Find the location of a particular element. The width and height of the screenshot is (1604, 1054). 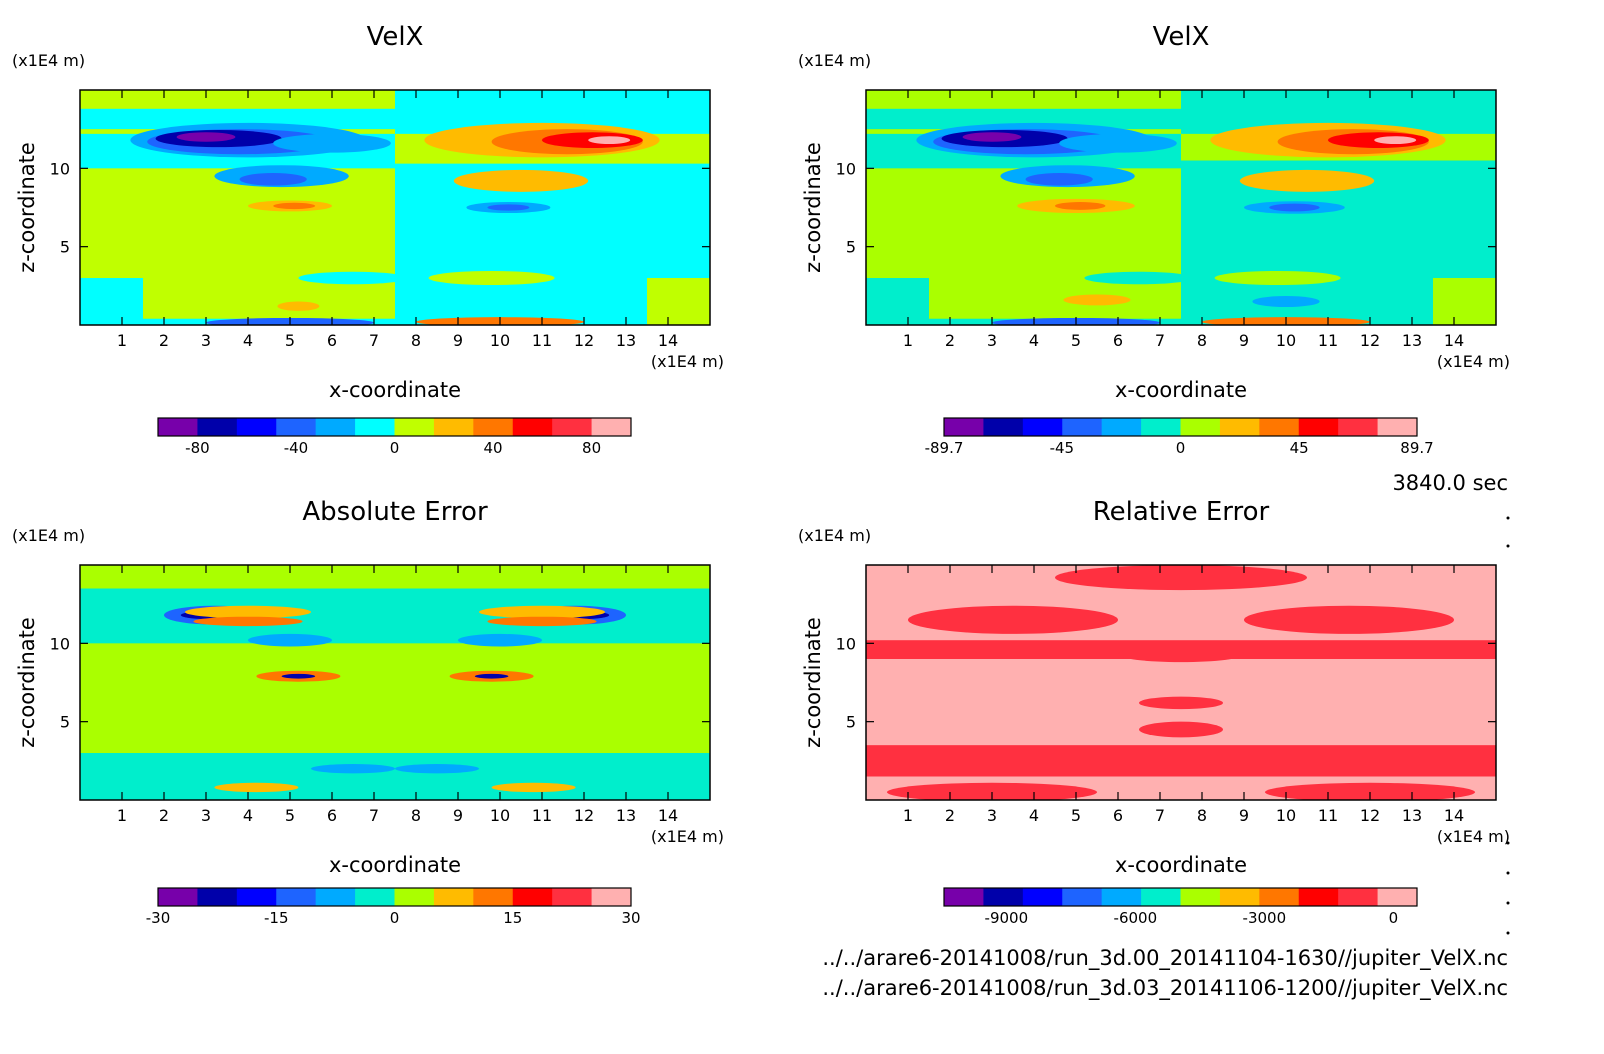

colorbar-tick-label: 30 is located at coordinates (630, 918).